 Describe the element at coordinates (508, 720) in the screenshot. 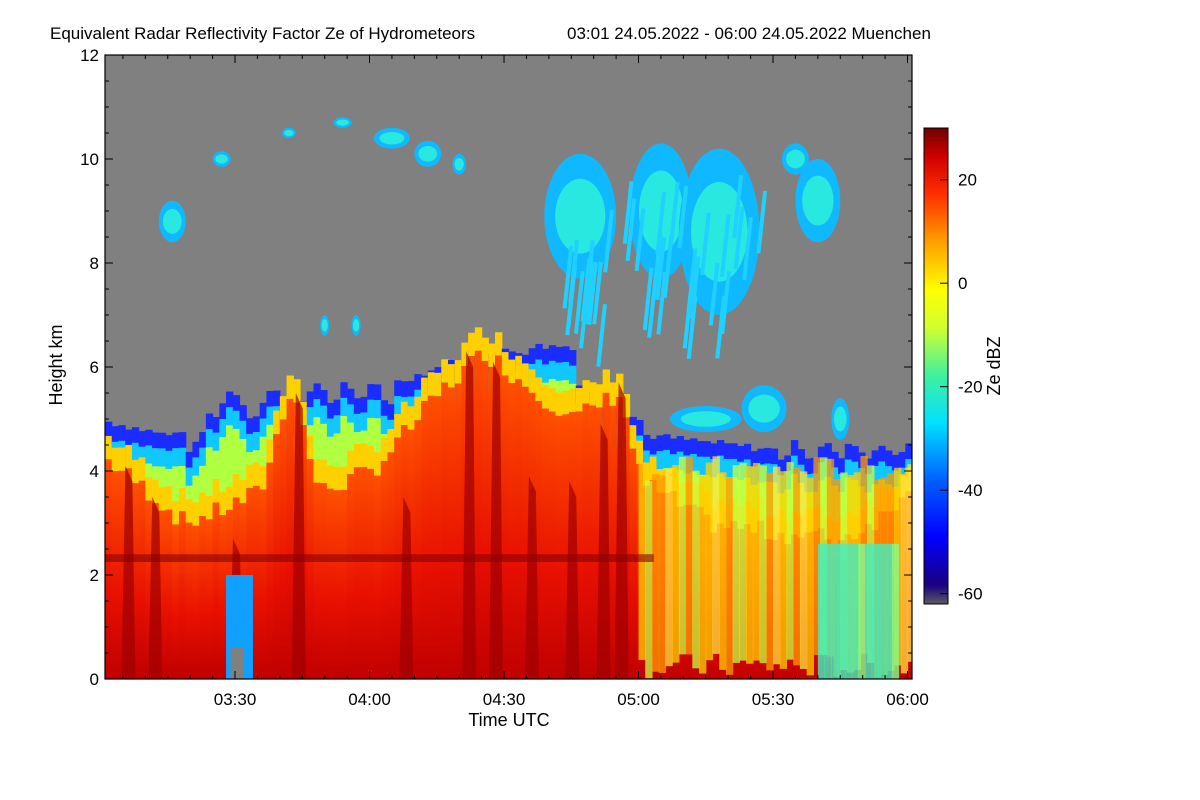

I see `x-axis-label: Time UTC` at that location.